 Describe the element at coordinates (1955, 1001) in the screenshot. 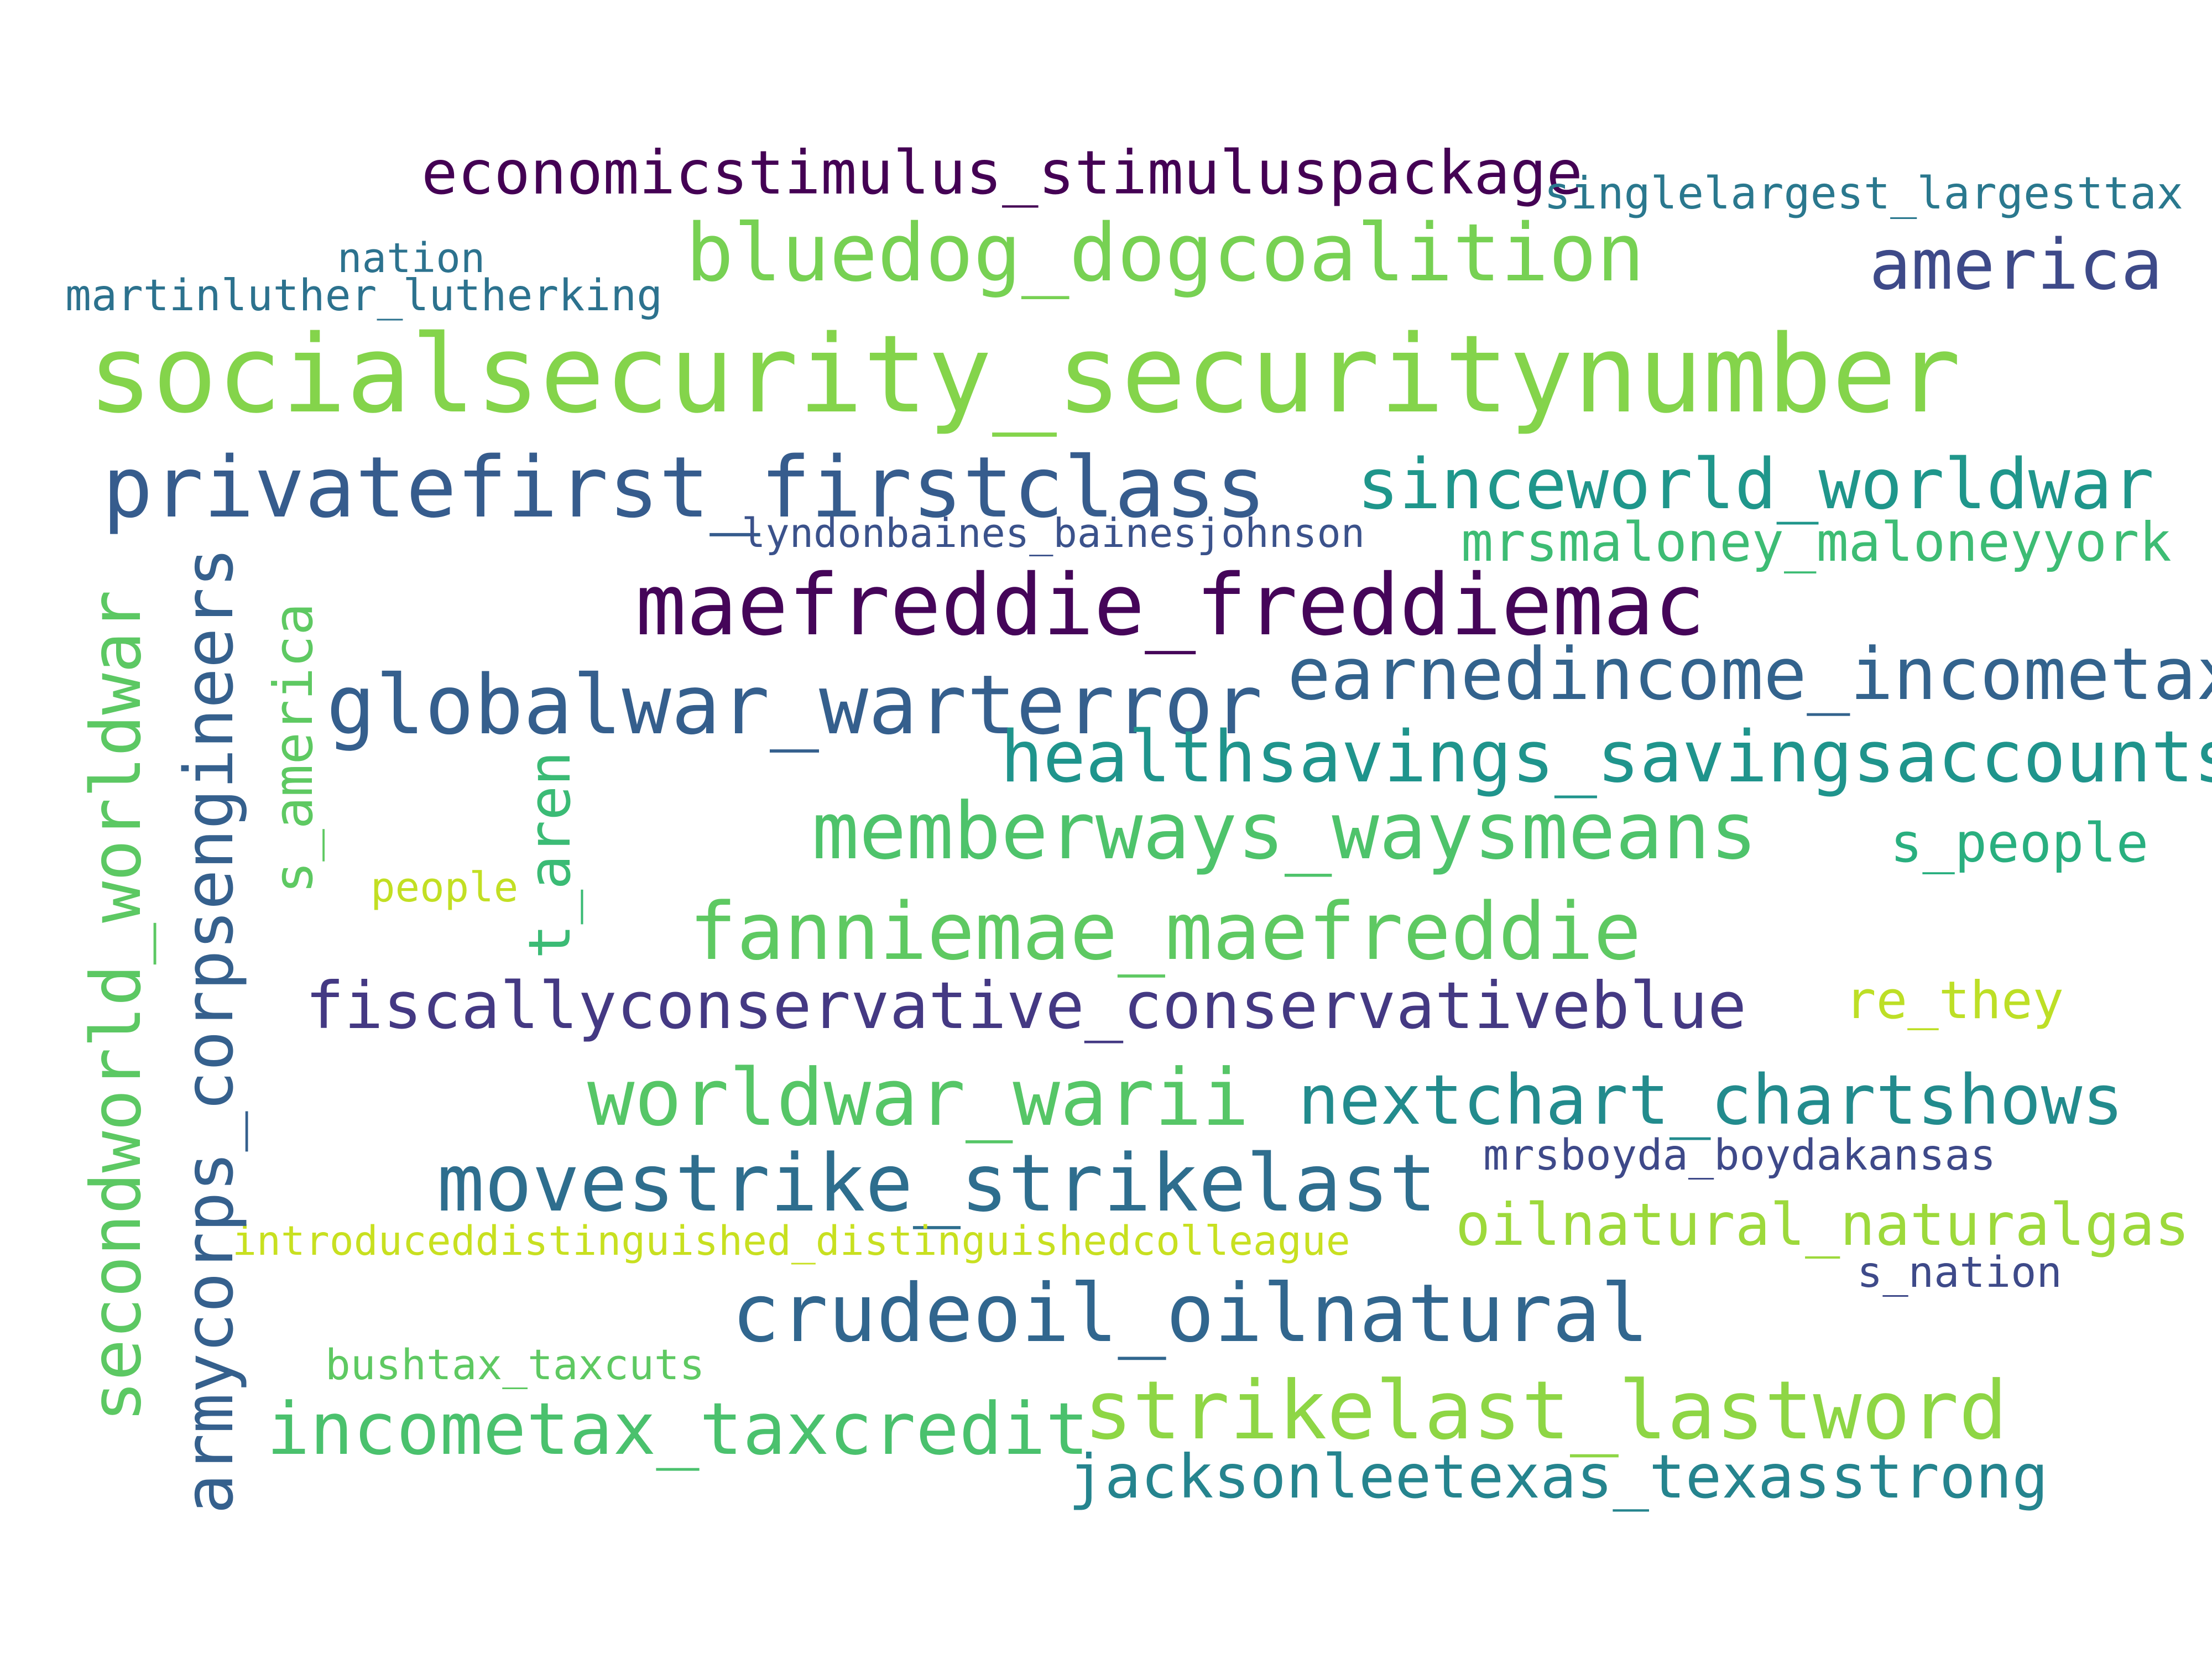

I see `word-re-they: re_they` at that location.